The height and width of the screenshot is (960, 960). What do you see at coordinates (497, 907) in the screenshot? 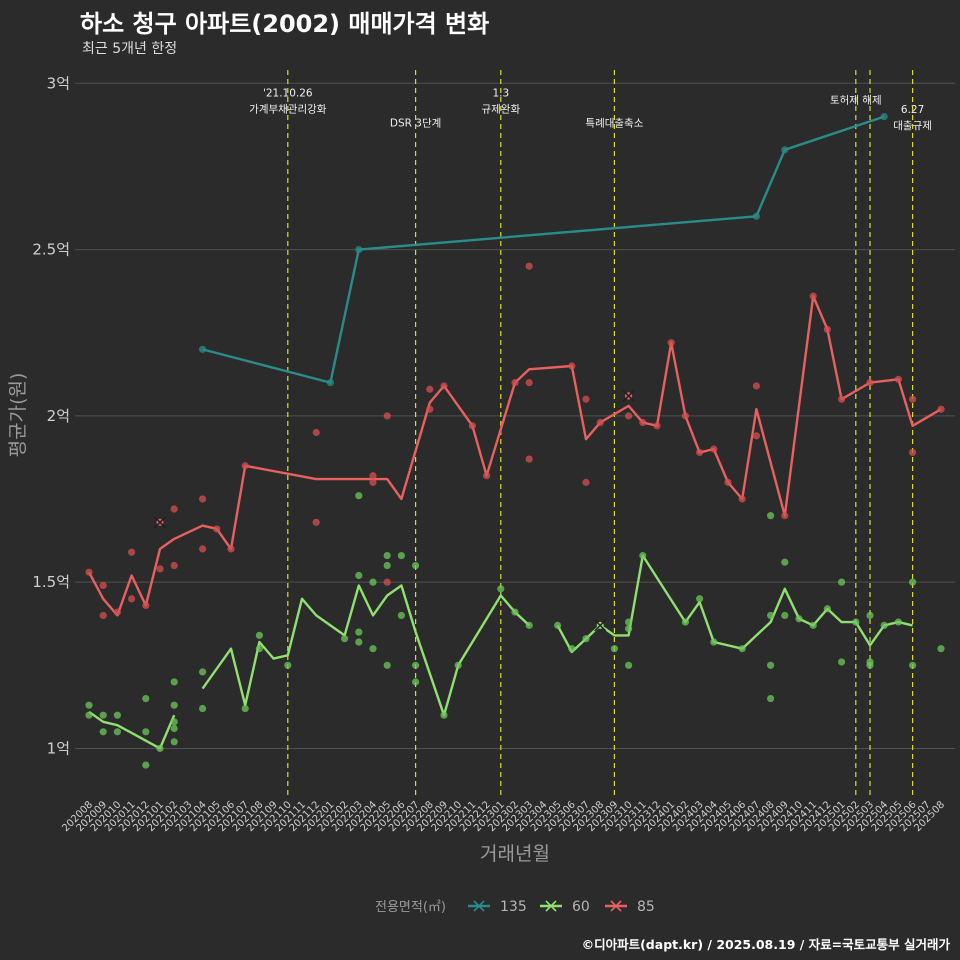
I see `legend-item-135: 135` at bounding box center [497, 907].